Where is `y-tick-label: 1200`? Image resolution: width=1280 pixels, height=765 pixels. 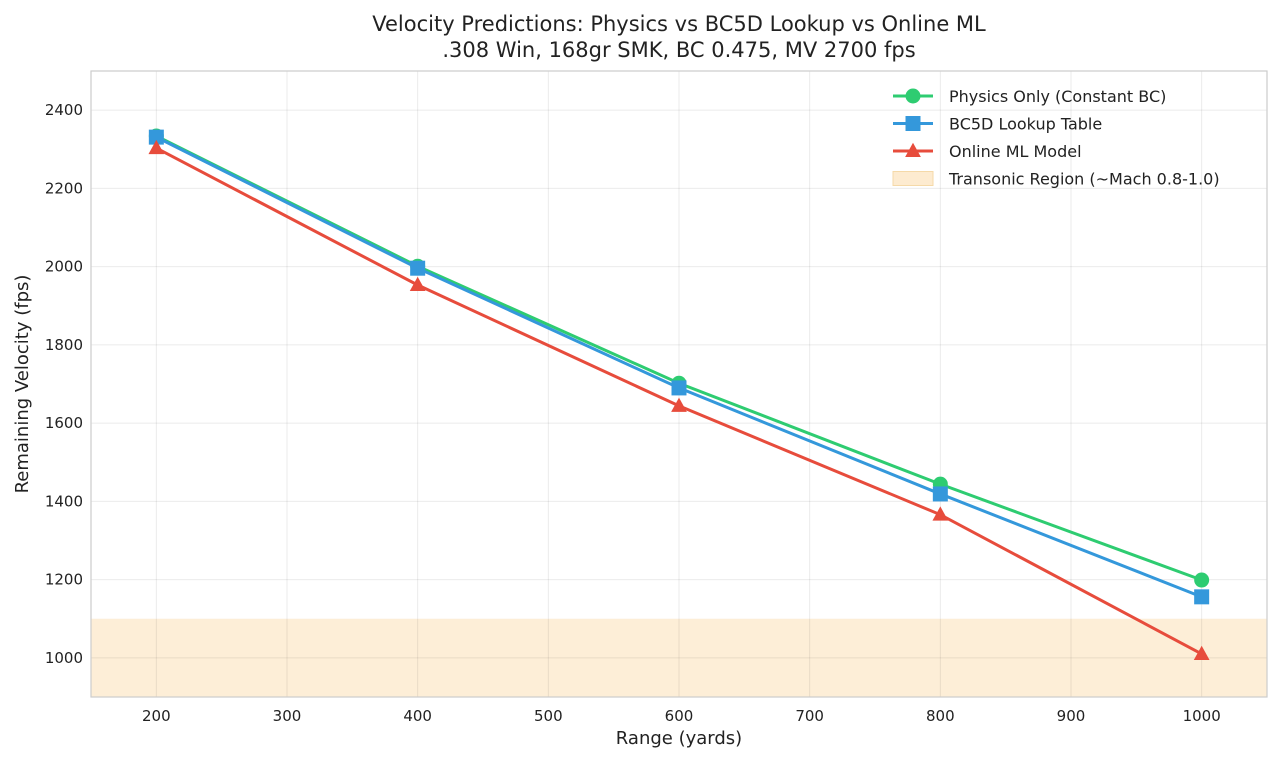 y-tick-label: 1200 is located at coordinates (64, 580).